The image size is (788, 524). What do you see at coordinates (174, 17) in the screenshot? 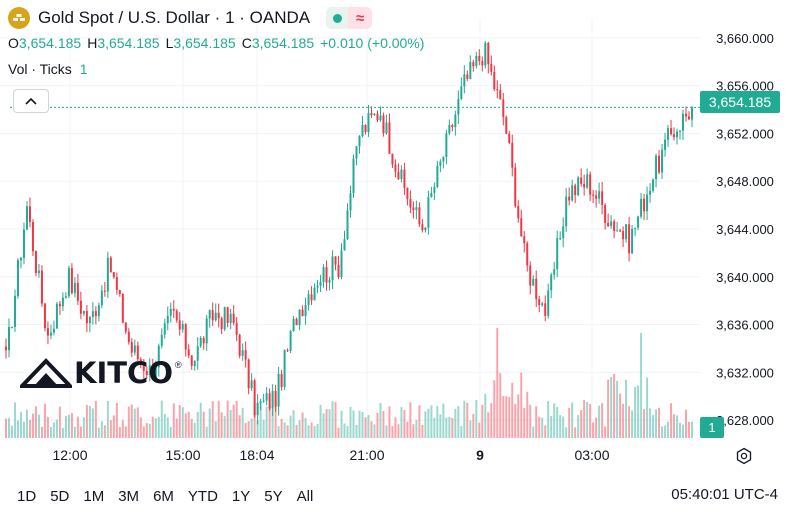
I see `symbol-title: Gold Spot / U.S. Dollar · 1 · OANDA` at bounding box center [174, 17].